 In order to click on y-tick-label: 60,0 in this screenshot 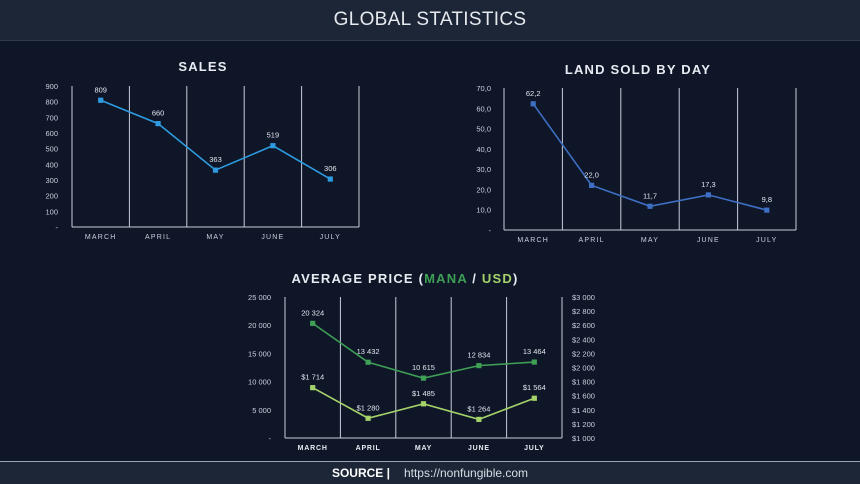, I will do `click(483, 108)`.